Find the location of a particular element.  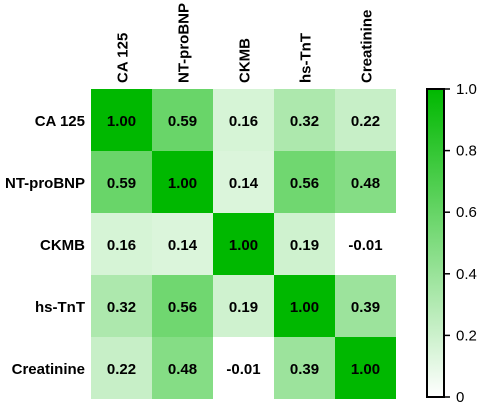

colorbar-tick-label: 0.6 is located at coordinates (466, 212).